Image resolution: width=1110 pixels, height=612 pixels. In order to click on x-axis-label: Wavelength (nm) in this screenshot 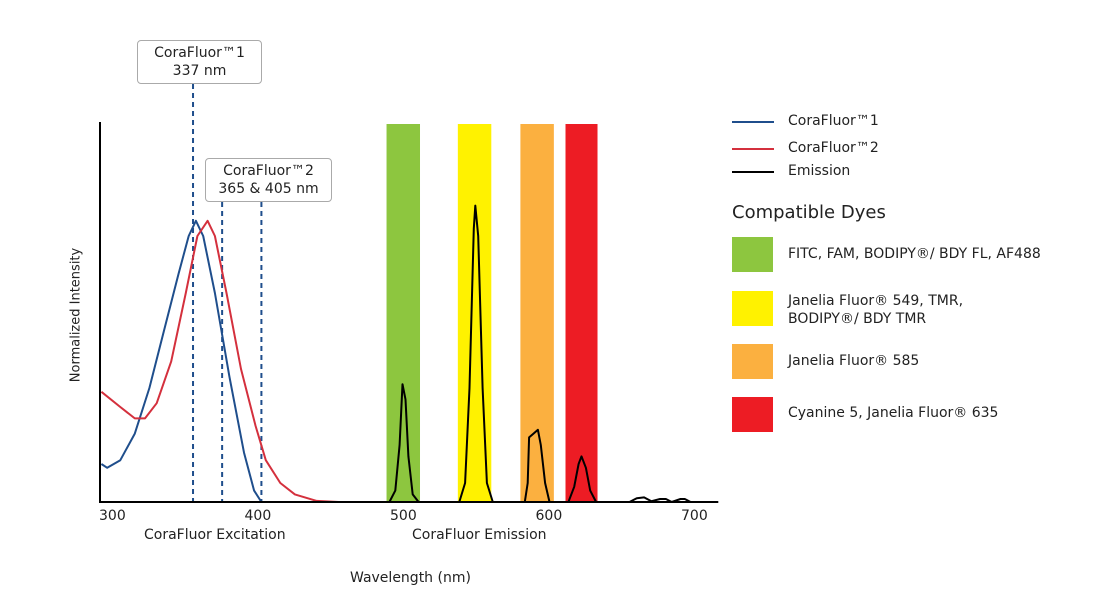, I will do `click(410, 578)`.